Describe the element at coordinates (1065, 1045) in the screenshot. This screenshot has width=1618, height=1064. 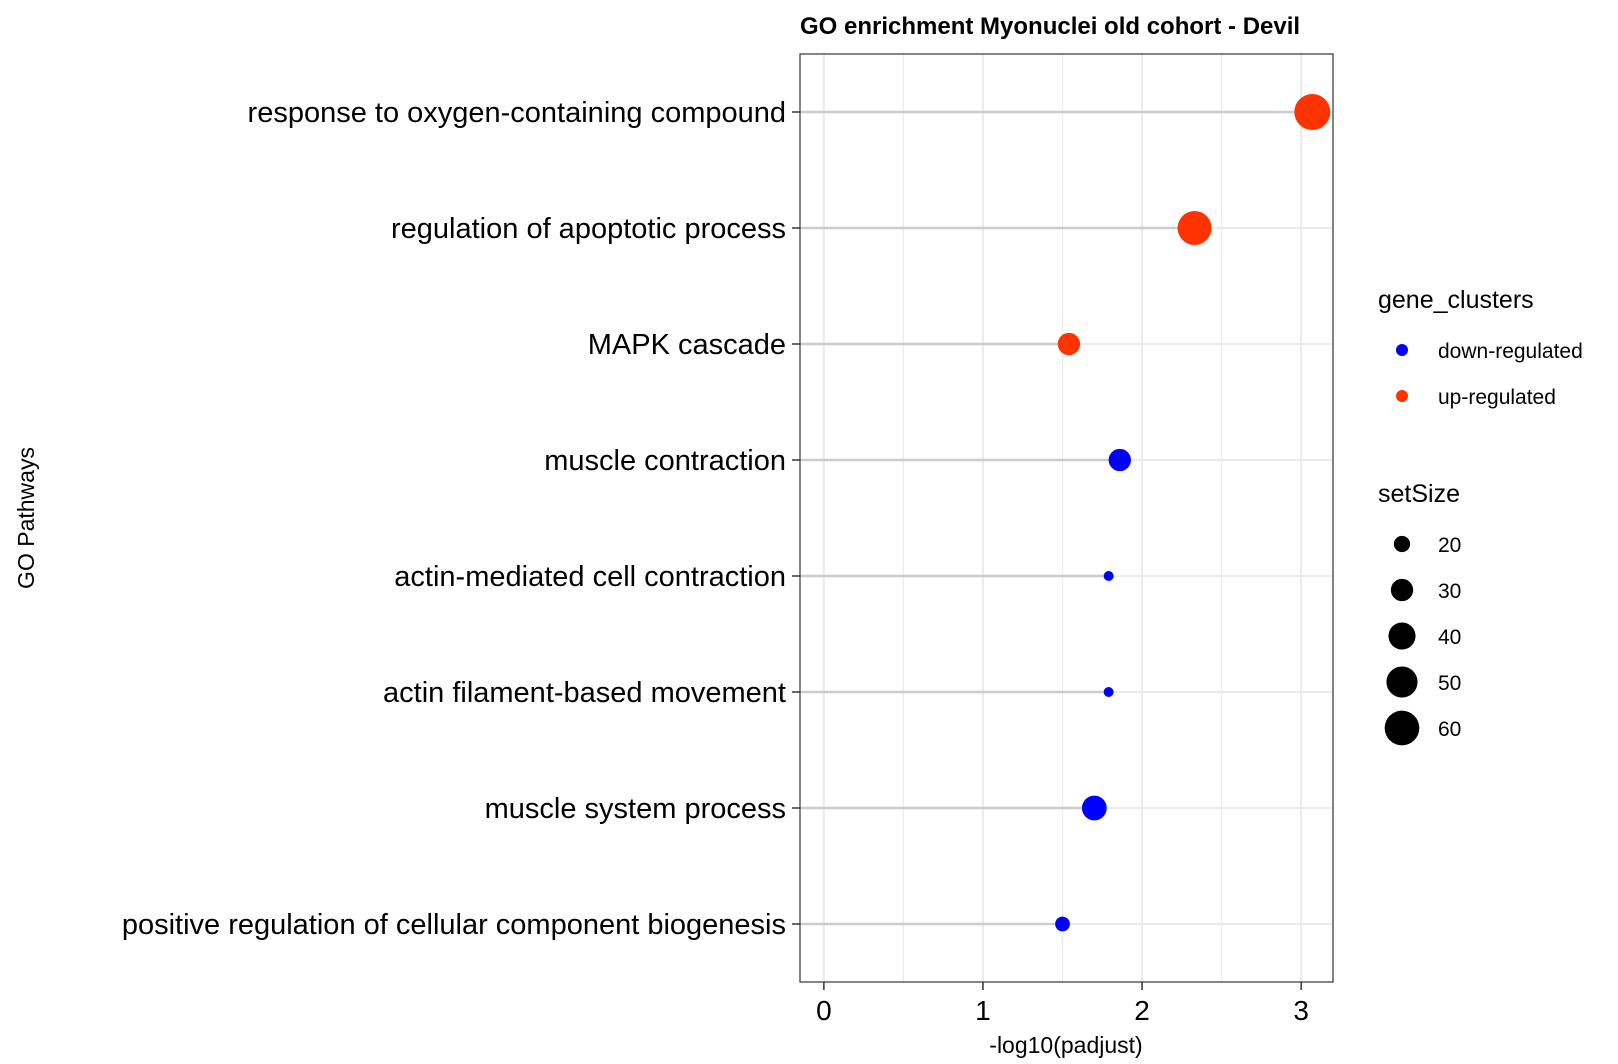
I see `x-axis-label: -log10(padjust)` at that location.